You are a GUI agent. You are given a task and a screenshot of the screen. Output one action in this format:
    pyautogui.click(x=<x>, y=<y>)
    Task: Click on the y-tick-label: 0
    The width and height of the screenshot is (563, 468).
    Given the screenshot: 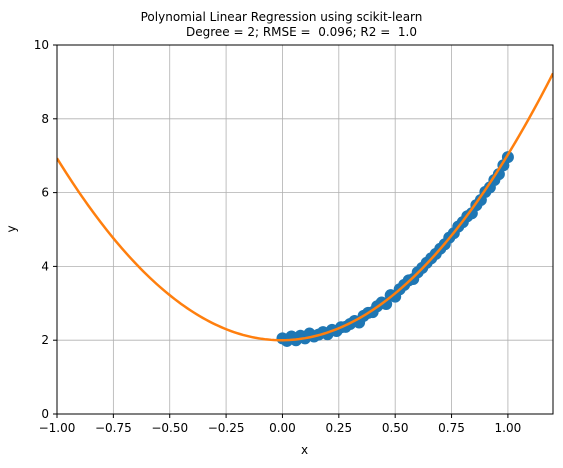 What is the action you would take?
    pyautogui.click(x=45, y=414)
    